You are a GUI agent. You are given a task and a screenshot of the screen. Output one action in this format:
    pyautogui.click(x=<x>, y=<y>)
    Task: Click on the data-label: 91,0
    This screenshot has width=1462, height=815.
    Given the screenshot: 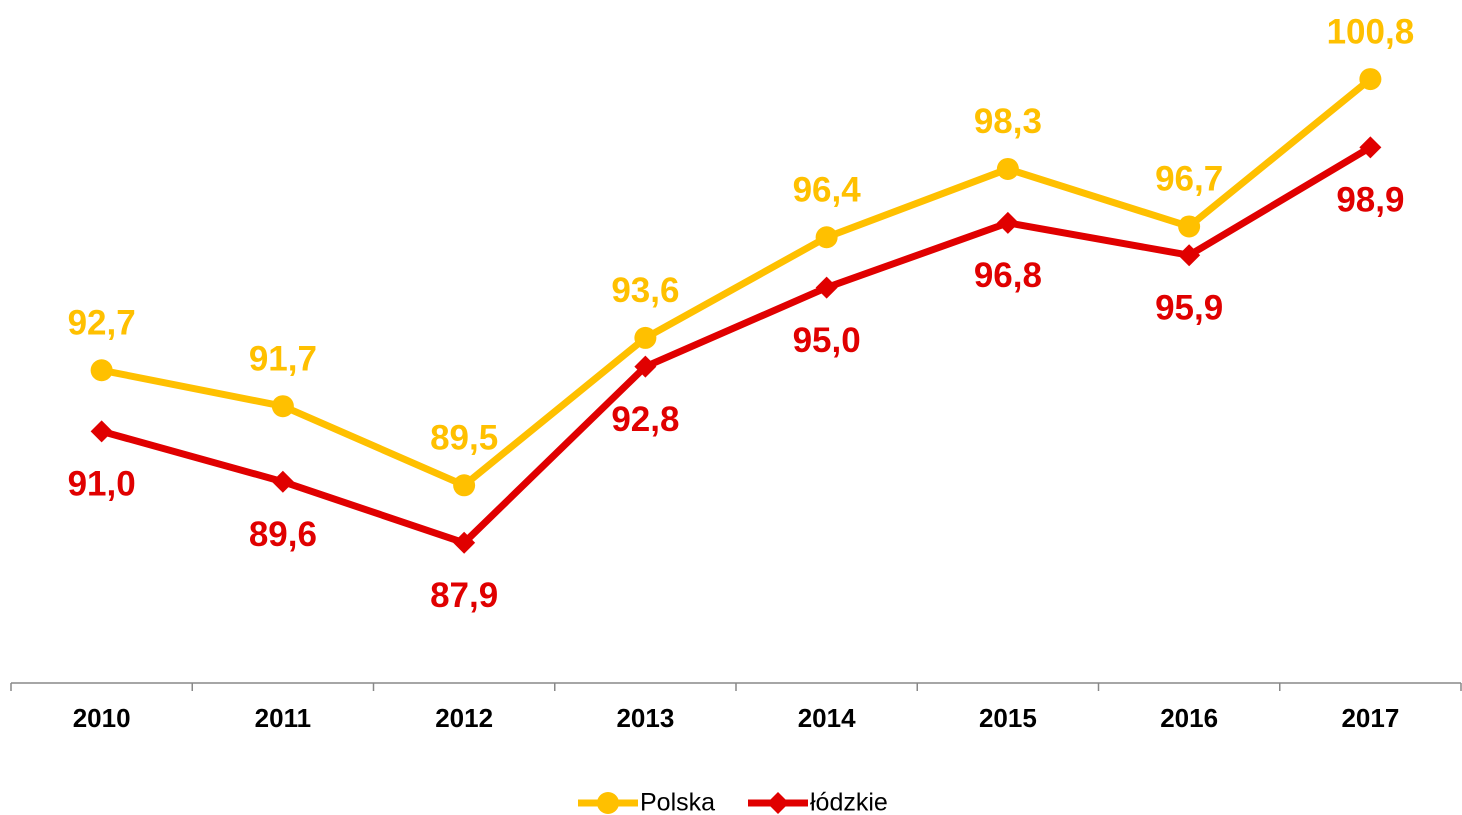 What is the action you would take?
    pyautogui.click(x=102, y=484)
    